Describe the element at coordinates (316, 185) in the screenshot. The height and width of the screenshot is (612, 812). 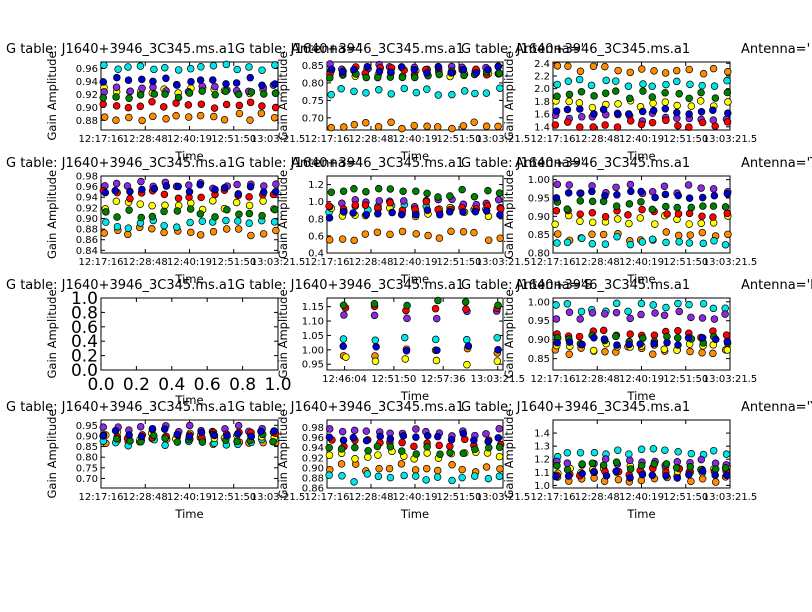
I see `y-tick-label: 1.2` at that location.